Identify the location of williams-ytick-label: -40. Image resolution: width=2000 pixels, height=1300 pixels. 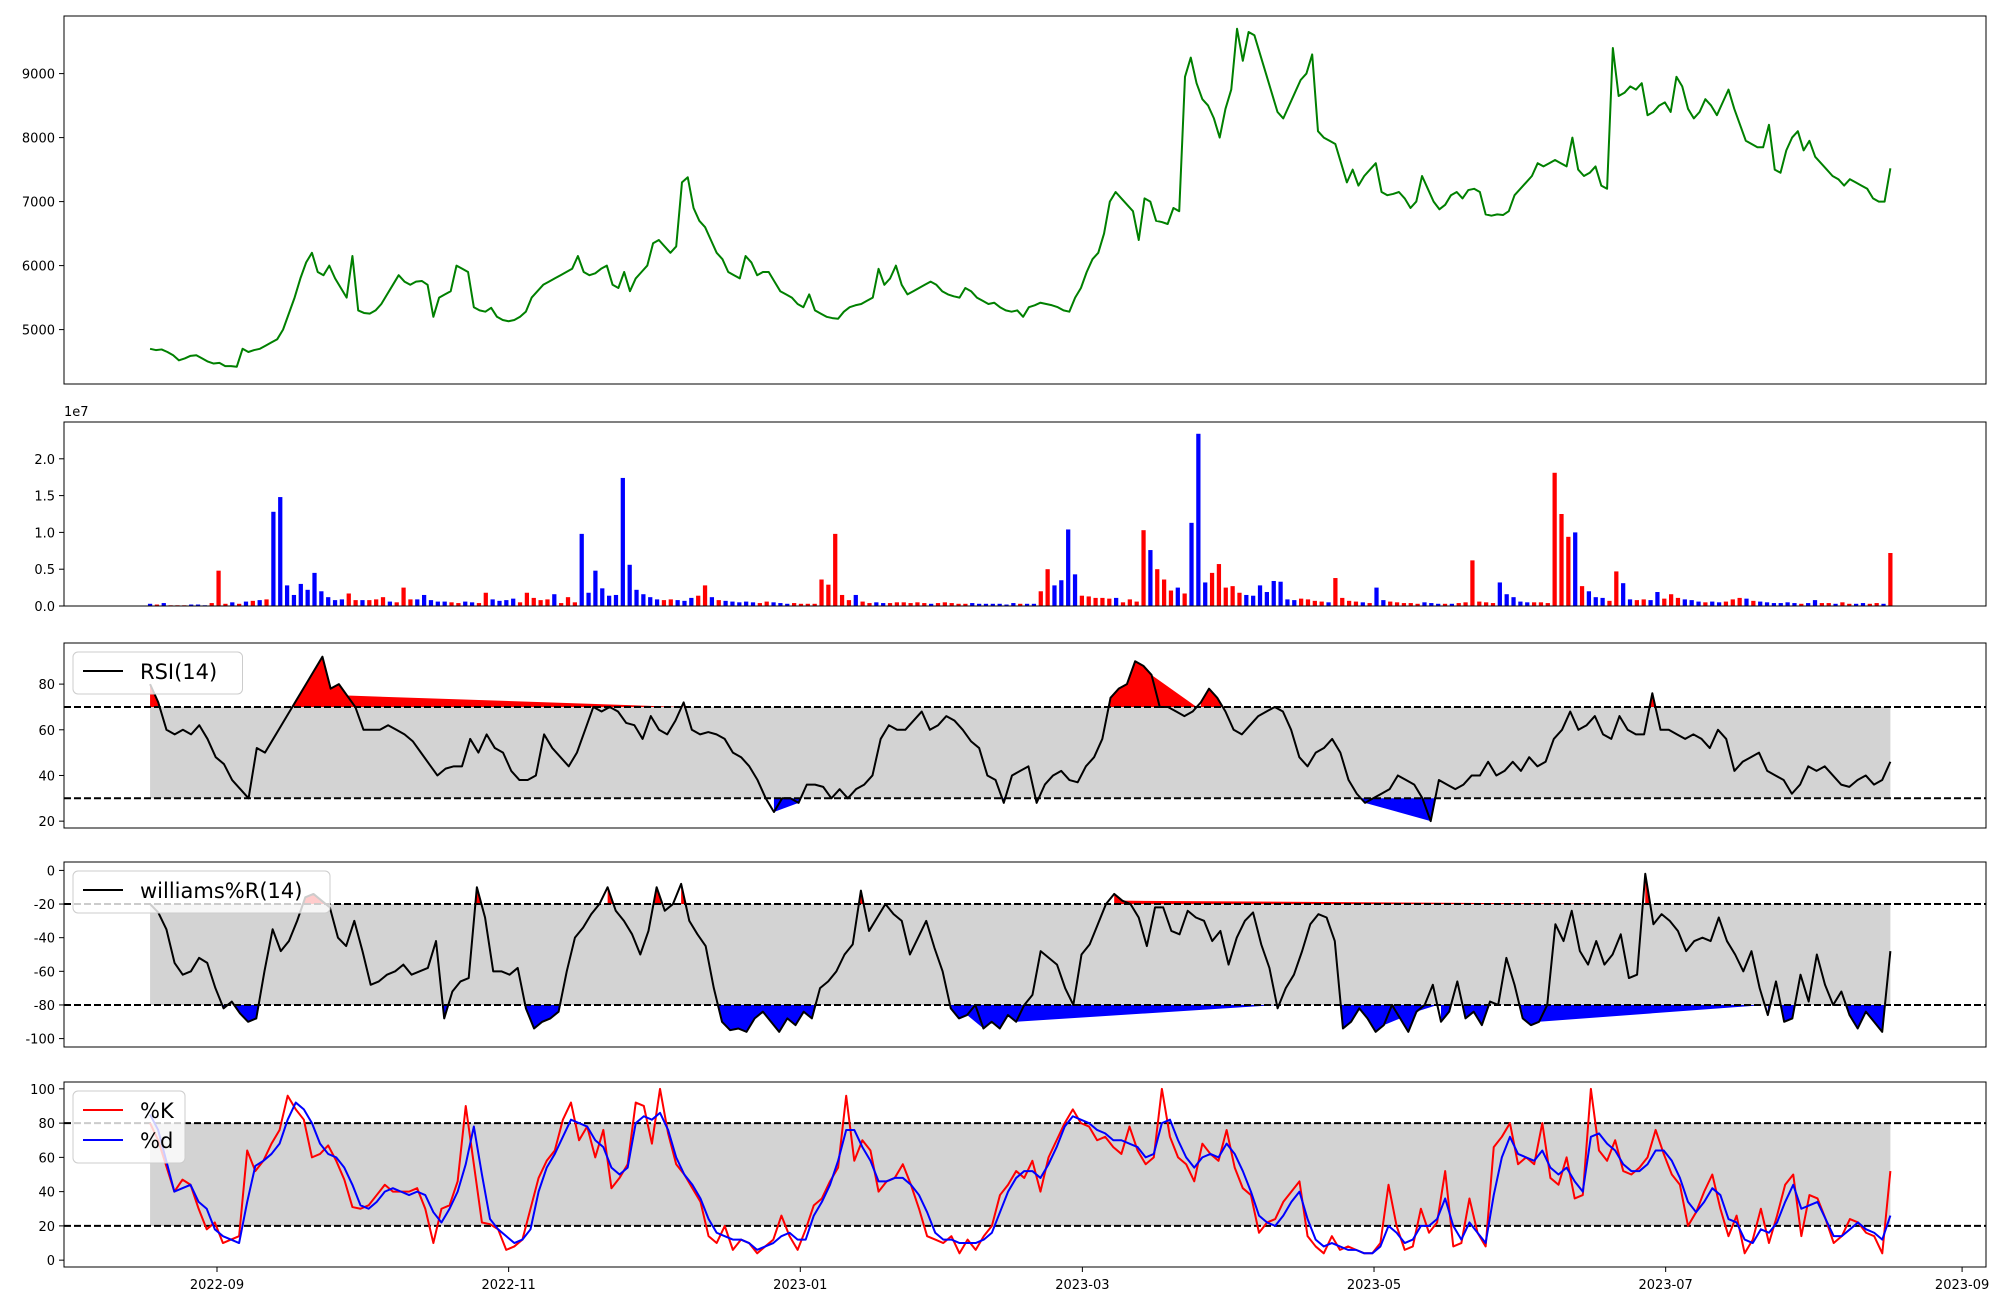
(44, 939).